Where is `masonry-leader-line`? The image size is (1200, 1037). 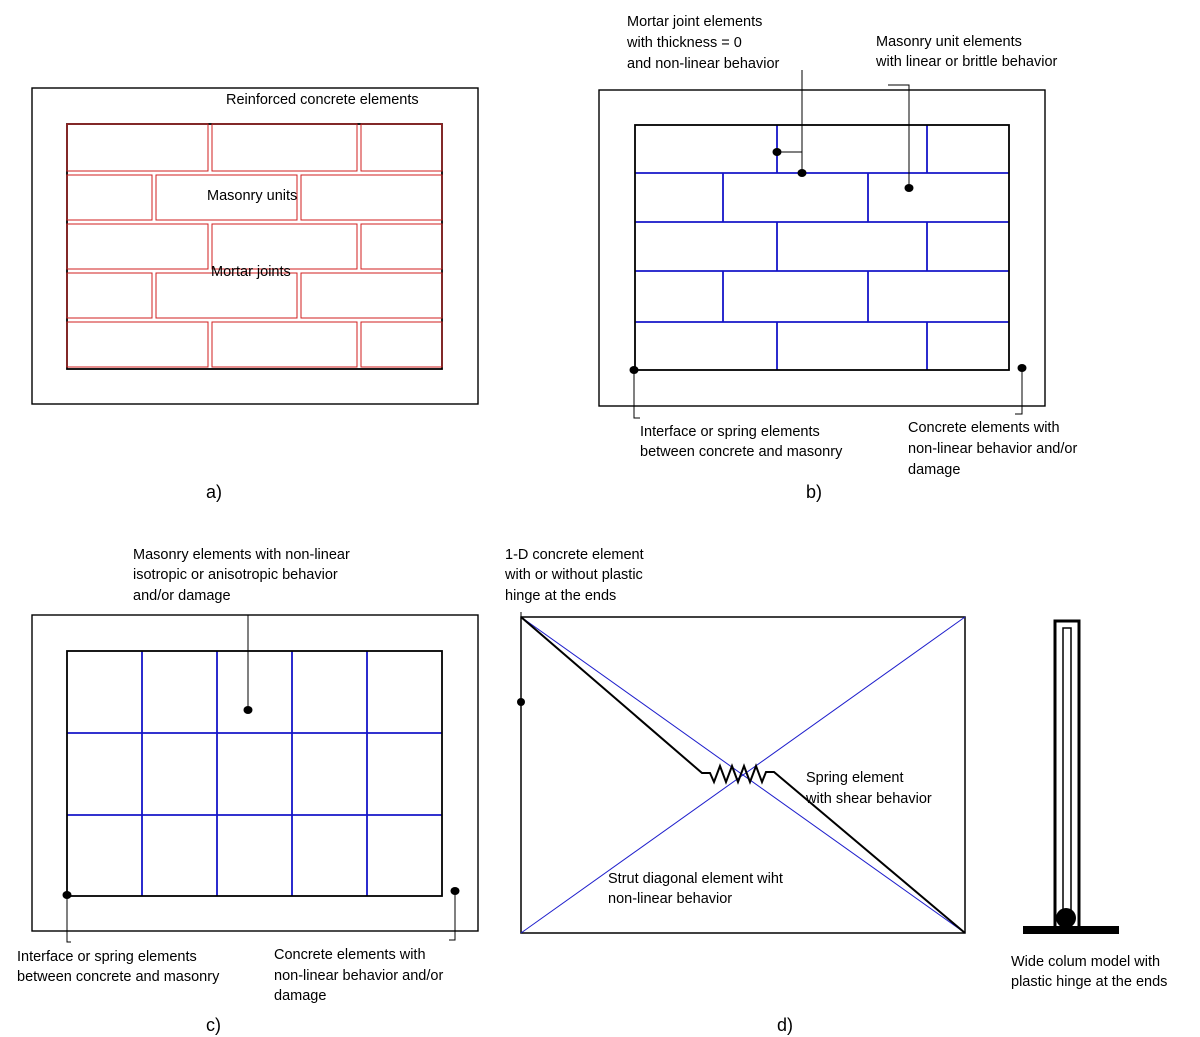 masonry-leader-line is located at coordinates (246, 662).